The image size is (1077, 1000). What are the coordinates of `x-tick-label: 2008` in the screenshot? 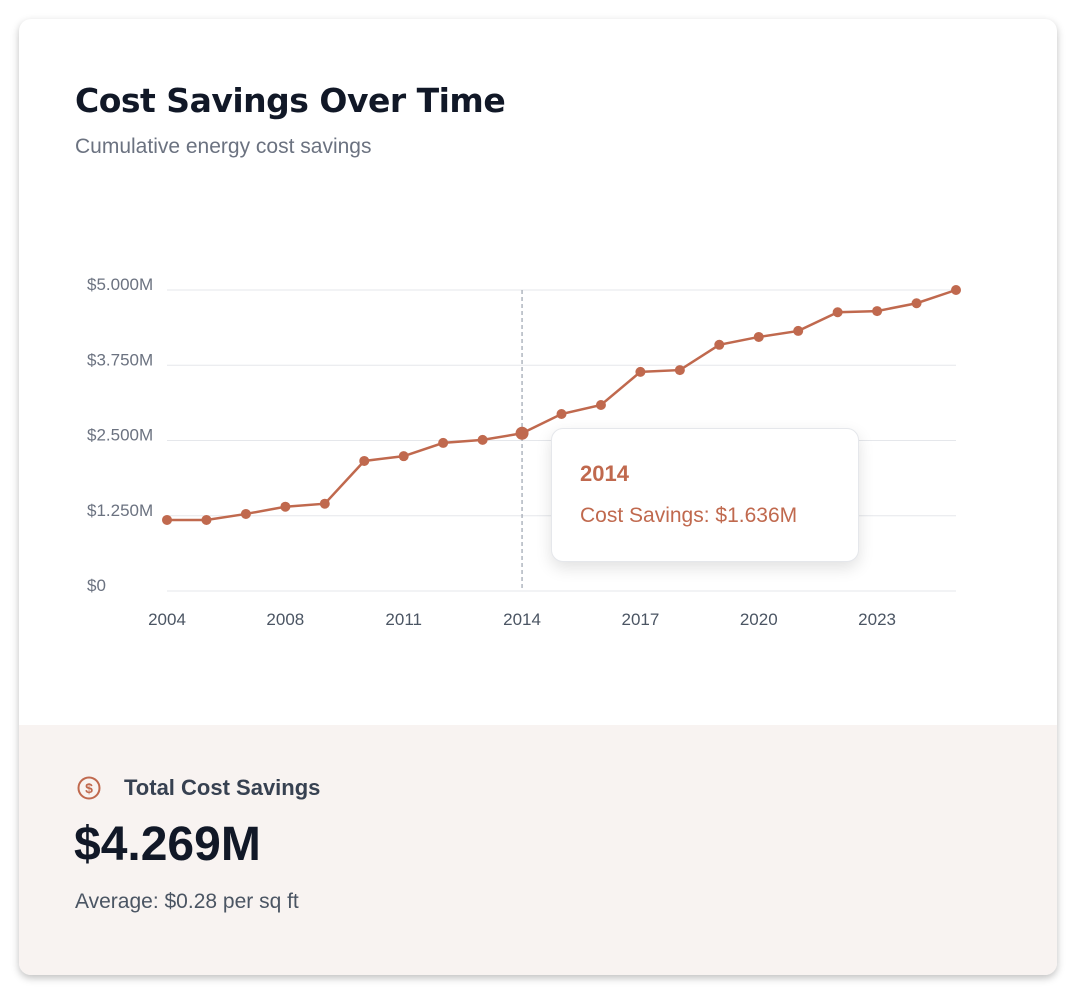 It's located at (285, 619).